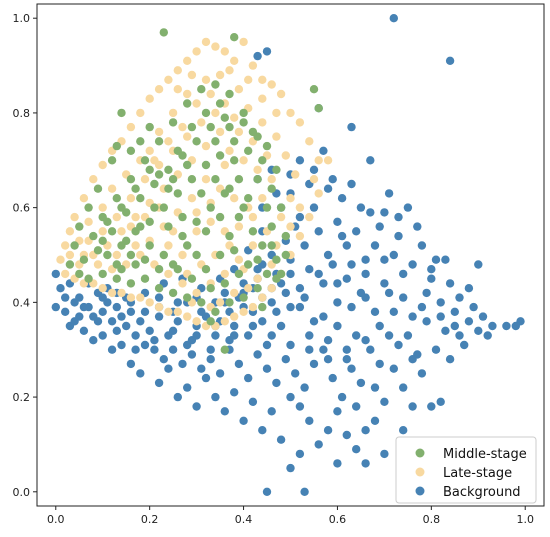 Image resolution: width=550 pixels, height=537 pixels. I want to click on y-tick-label: 0.2, so click(22, 397).